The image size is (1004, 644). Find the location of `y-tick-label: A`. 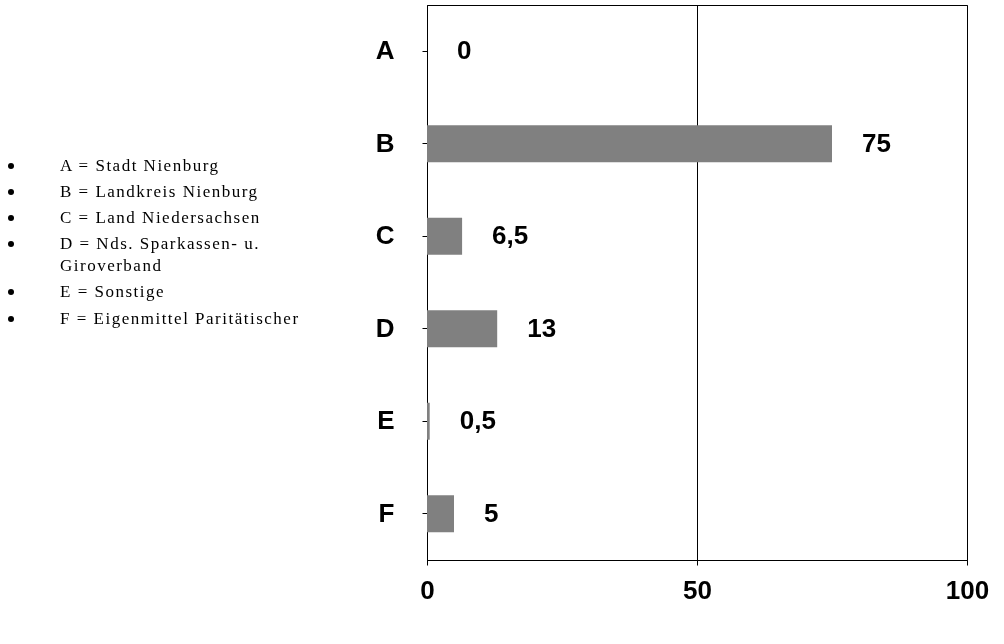

y-tick-label: A is located at coordinates (385, 50).